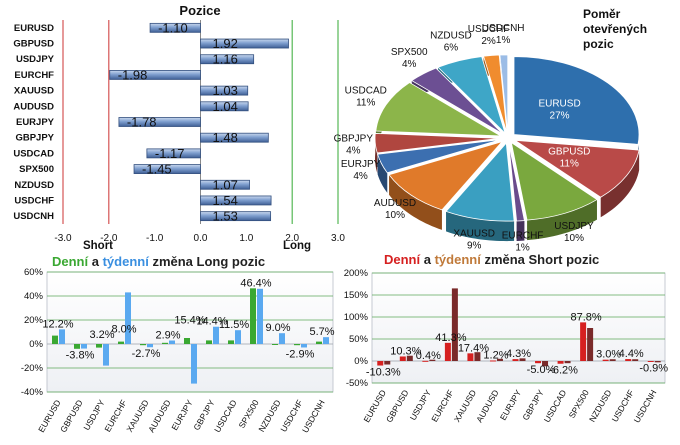 Image resolution: width=680 pixels, height=445 pixels. Describe the element at coordinates (146, 354) in the screenshot. I see `data-label: -2.7%` at that location.